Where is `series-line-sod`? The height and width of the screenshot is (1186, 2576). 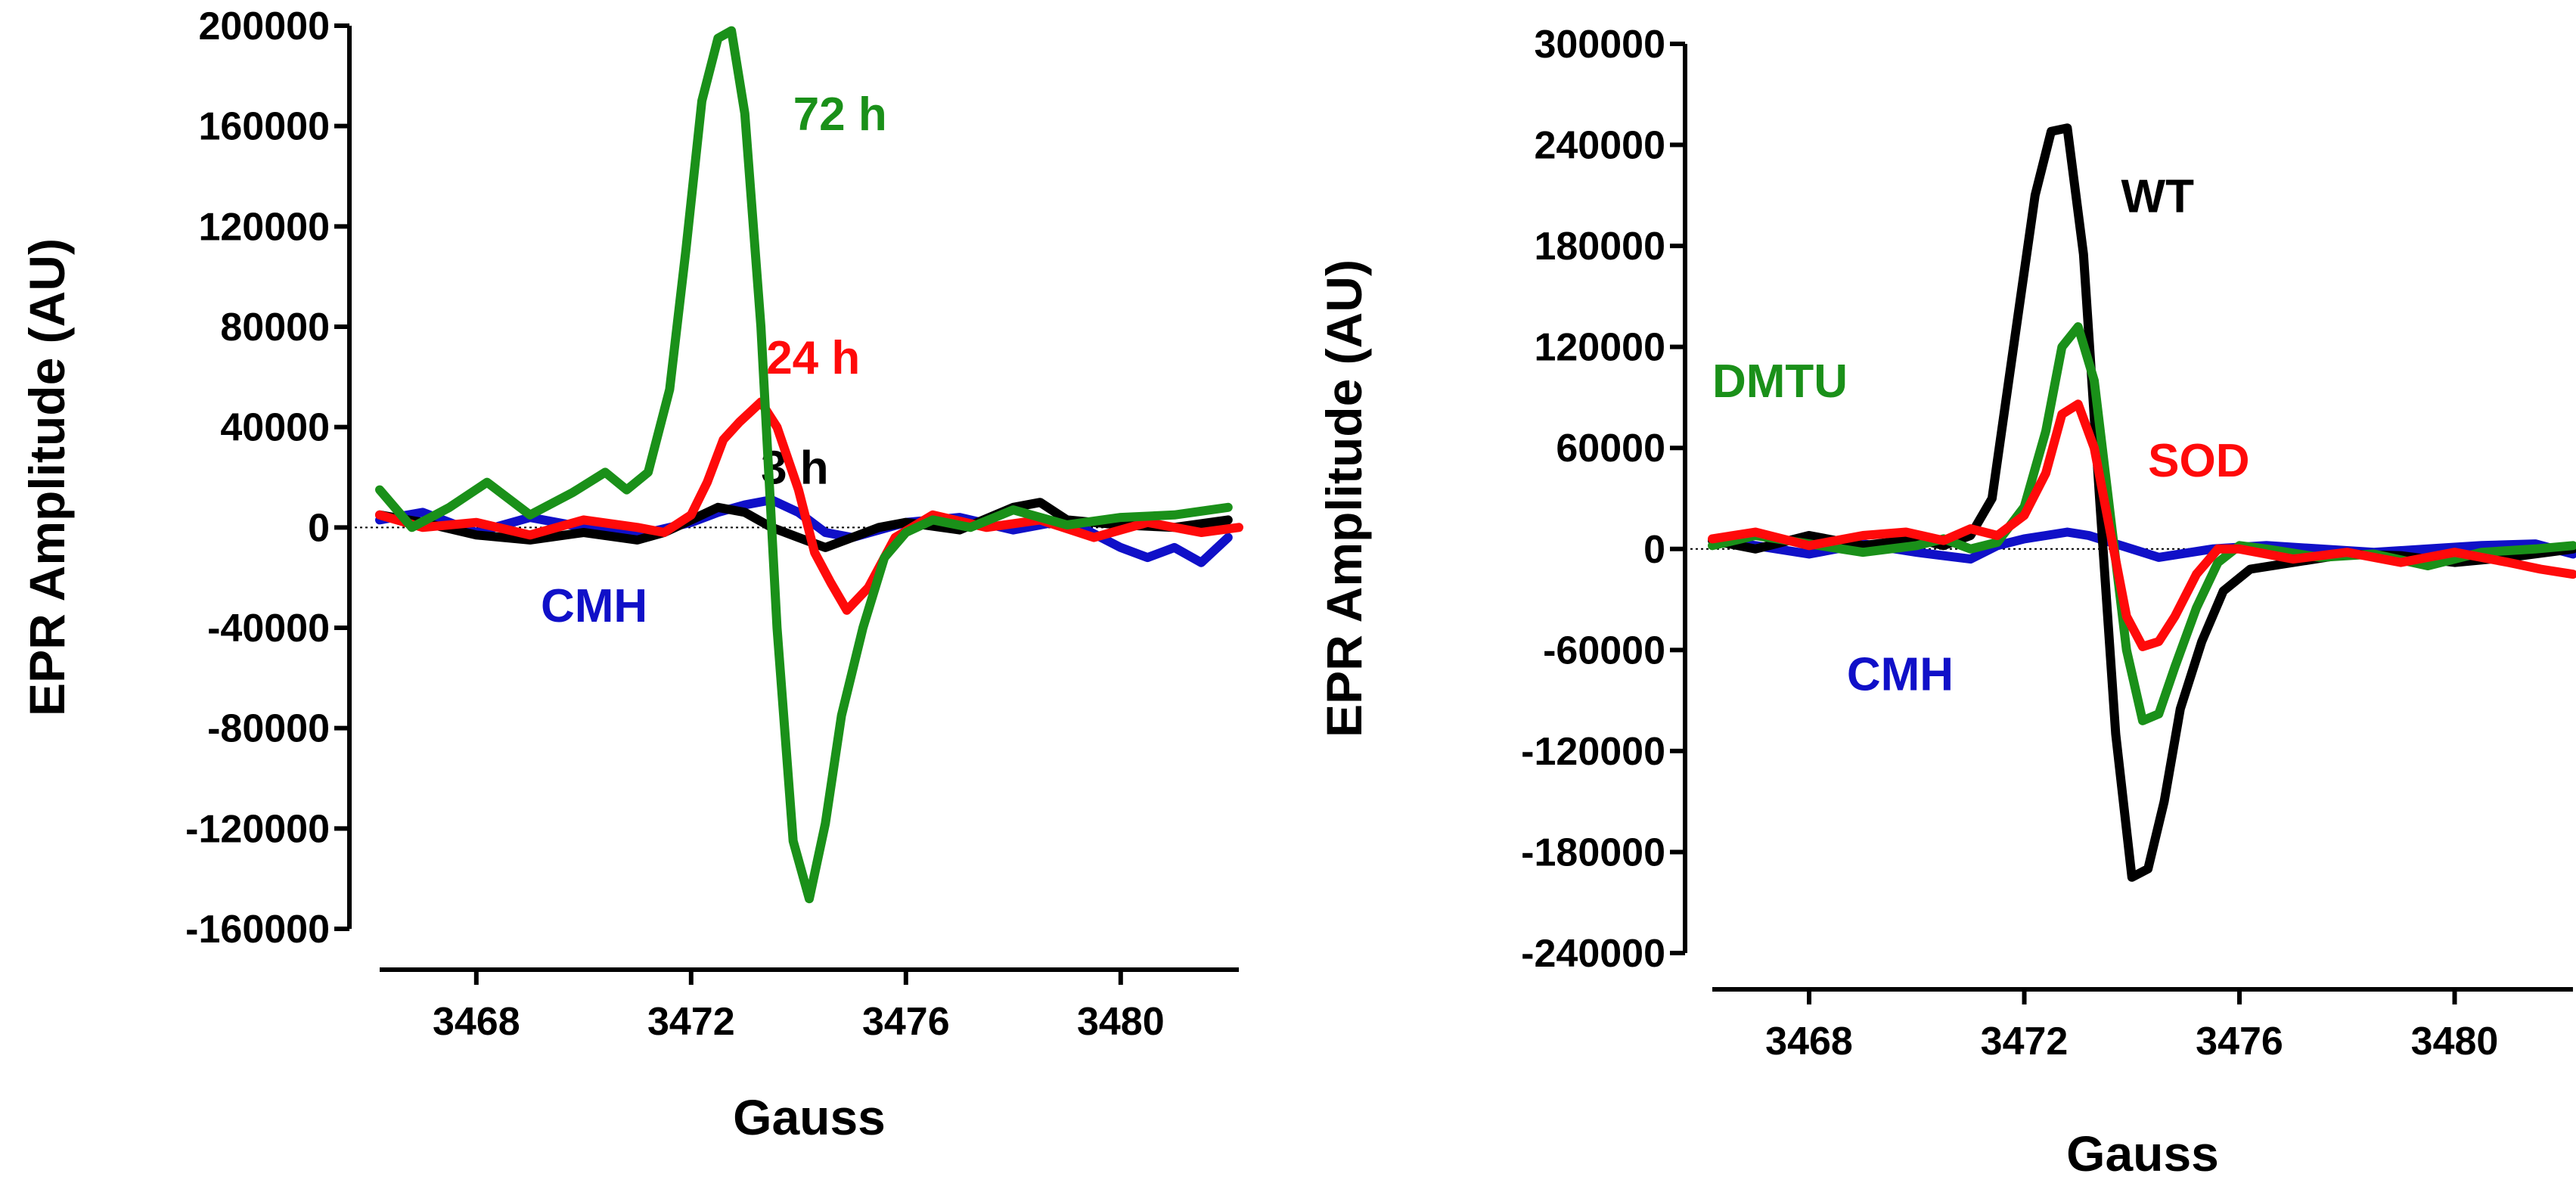 series-line-sod is located at coordinates (2142, 525).